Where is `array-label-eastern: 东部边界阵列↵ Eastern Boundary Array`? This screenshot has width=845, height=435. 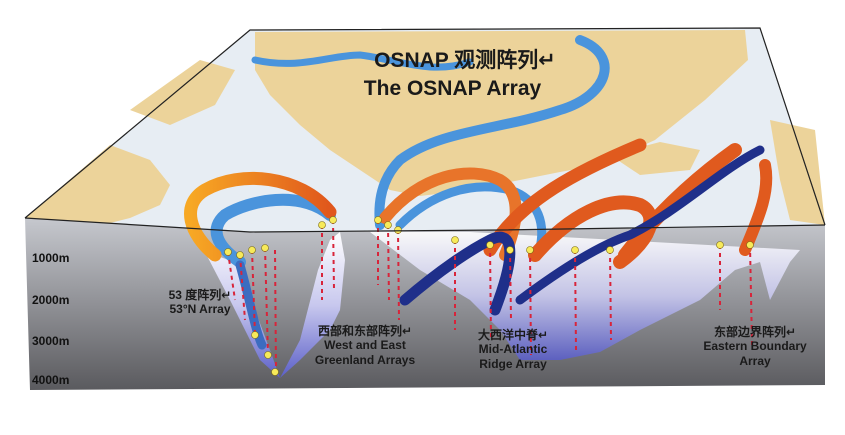
array-label-eastern: 东部边界阵列↵ Eastern Boundary Array is located at coordinates (755, 346).